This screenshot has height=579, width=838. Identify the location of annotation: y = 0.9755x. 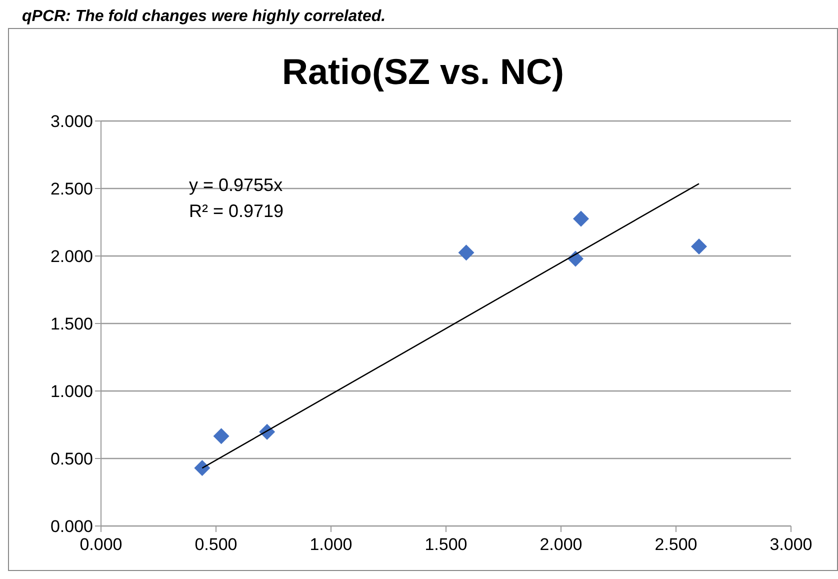
(236, 185).